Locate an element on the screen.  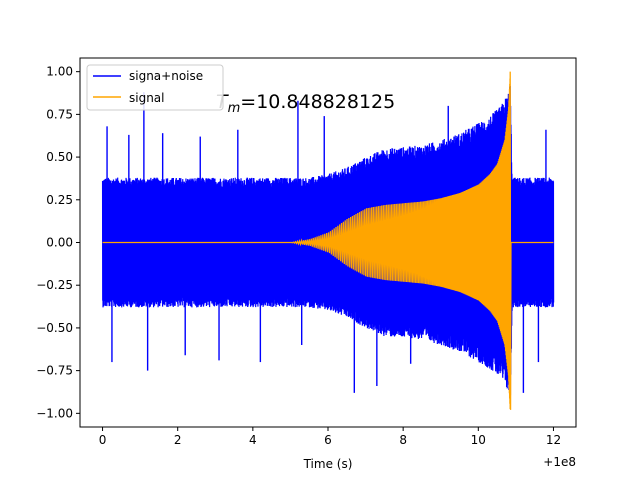
y-tick-label: −0.75 is located at coordinates (54, 371).